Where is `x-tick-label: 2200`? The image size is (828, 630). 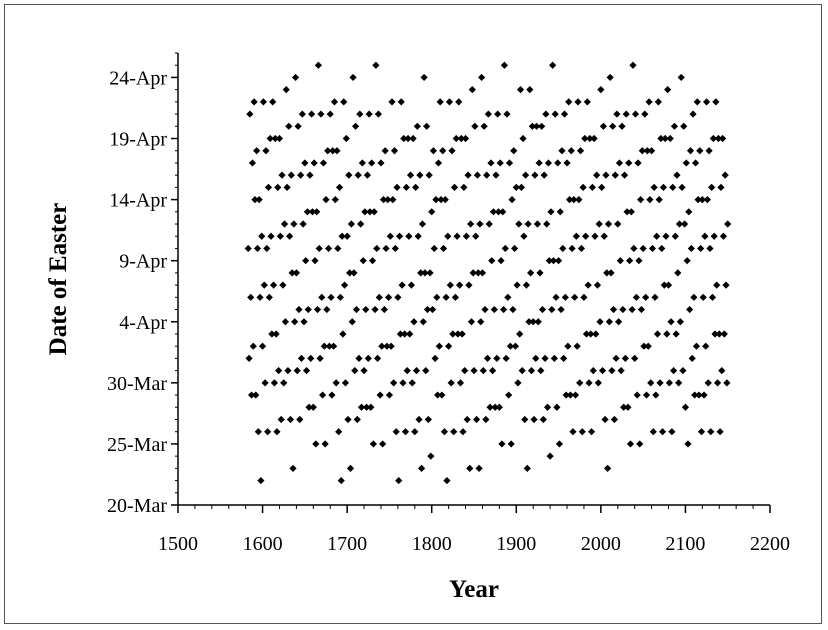 x-tick-label: 2200 is located at coordinates (770, 544).